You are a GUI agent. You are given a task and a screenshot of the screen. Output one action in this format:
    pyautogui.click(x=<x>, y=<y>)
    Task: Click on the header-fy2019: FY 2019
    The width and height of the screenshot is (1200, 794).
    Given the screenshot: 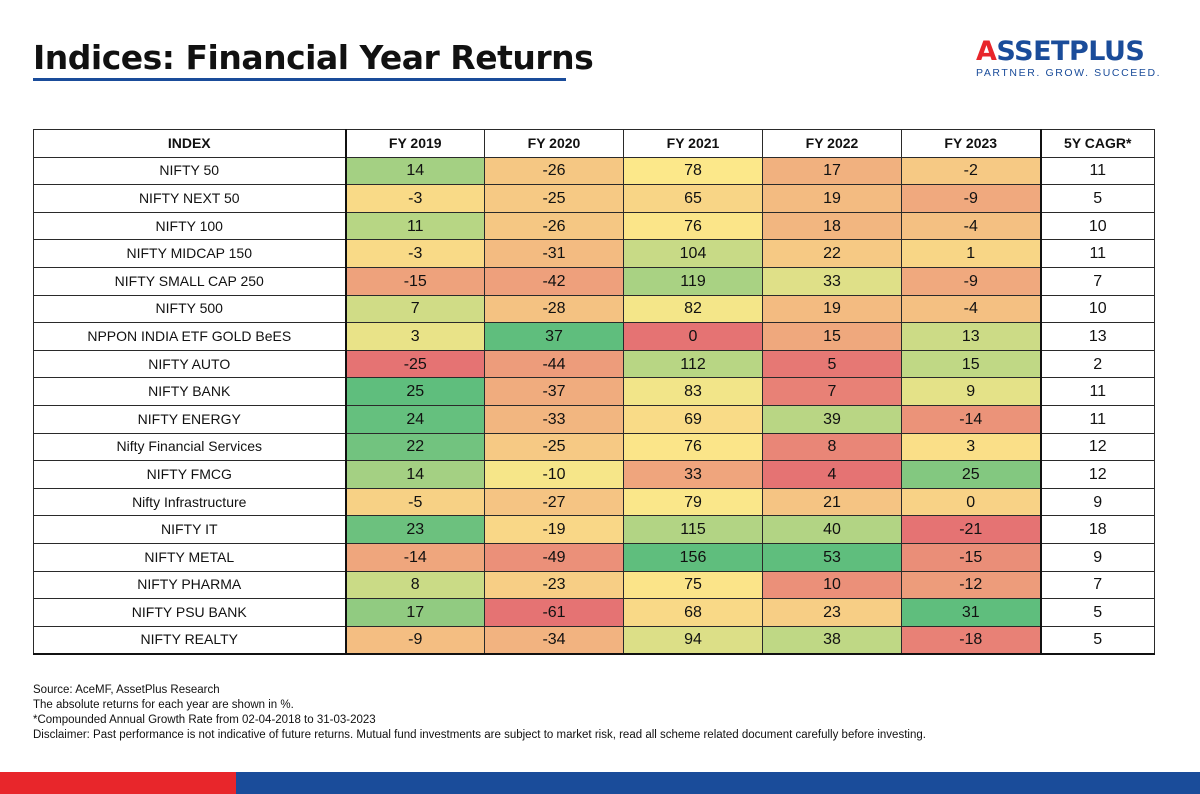 What is the action you would take?
    pyautogui.click(x=415, y=143)
    